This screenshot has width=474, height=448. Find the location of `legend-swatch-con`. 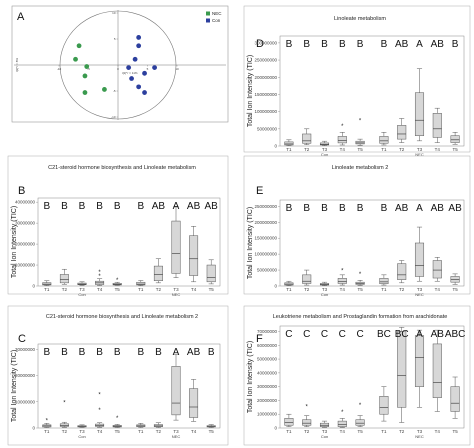

legend-swatch-con is located at coordinates (208, 20).